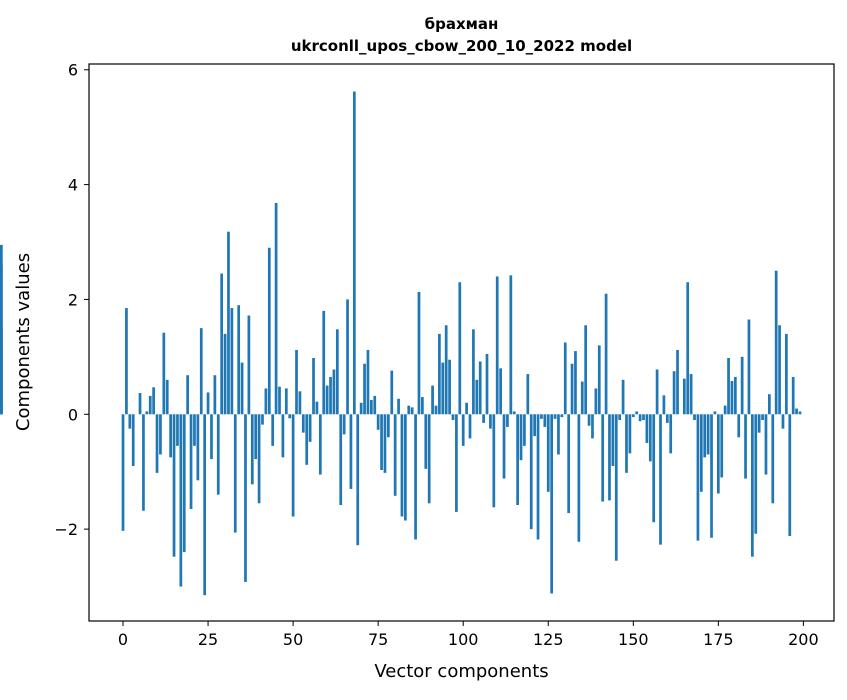 This screenshot has height=700, width=847. I want to click on y-tick-label: 6, so click(73, 70).